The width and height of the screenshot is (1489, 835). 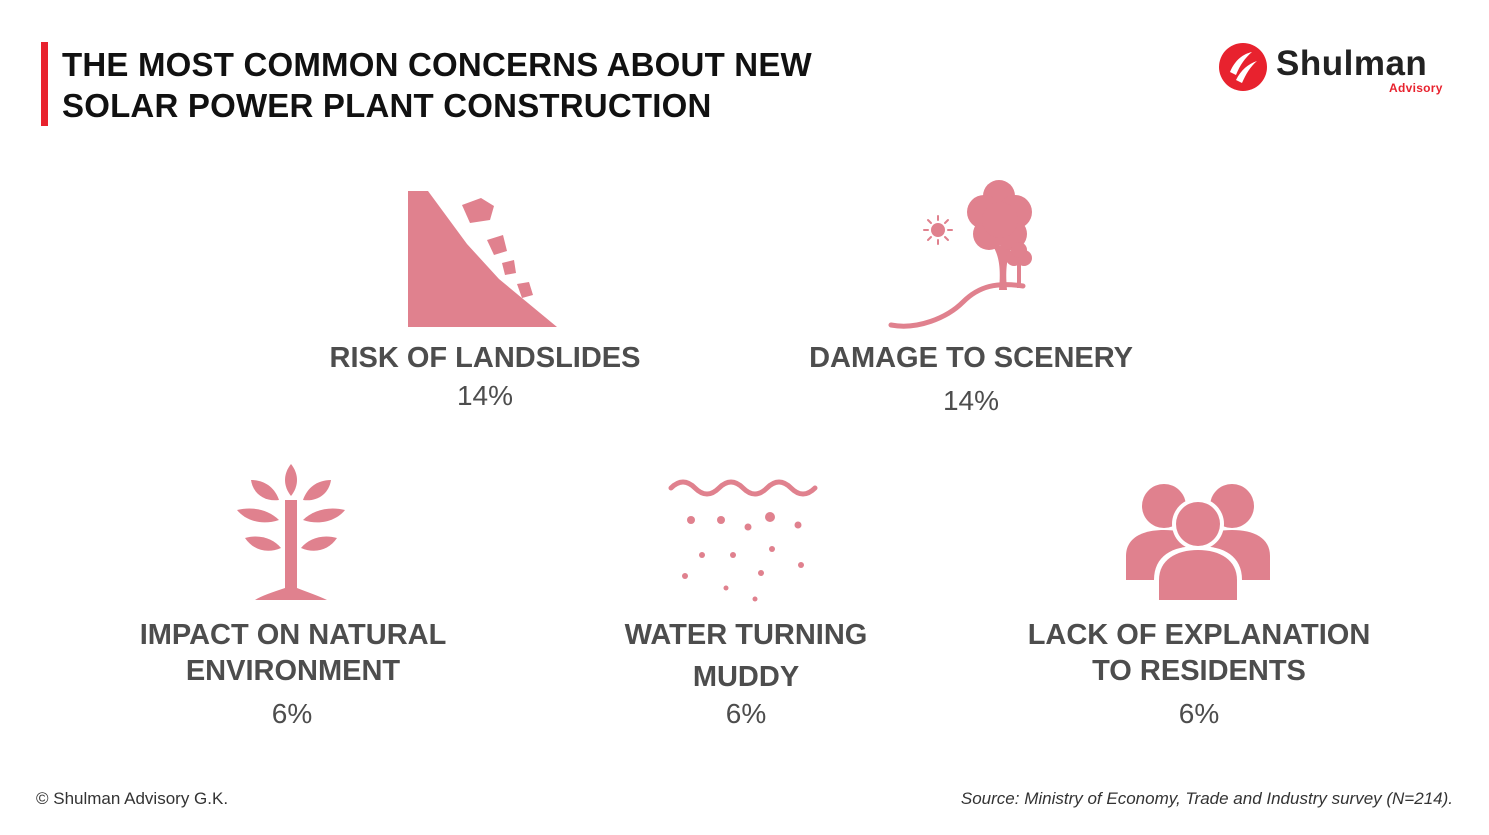 What do you see at coordinates (387, 105) in the screenshot?
I see `page-title-line2: SOLAR POWER PLANT CONSTRUCTION` at bounding box center [387, 105].